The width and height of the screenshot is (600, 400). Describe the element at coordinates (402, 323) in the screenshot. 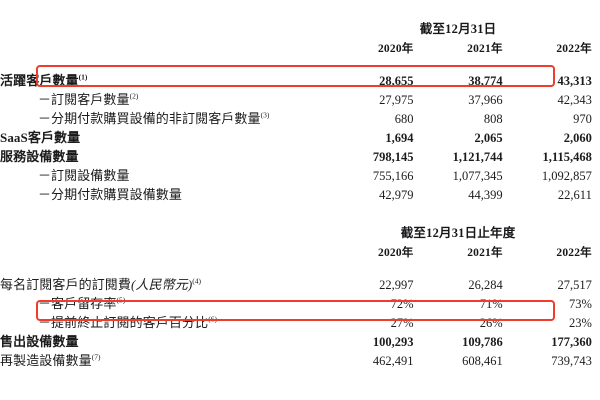

I see `cell-2020: 27%` at that location.